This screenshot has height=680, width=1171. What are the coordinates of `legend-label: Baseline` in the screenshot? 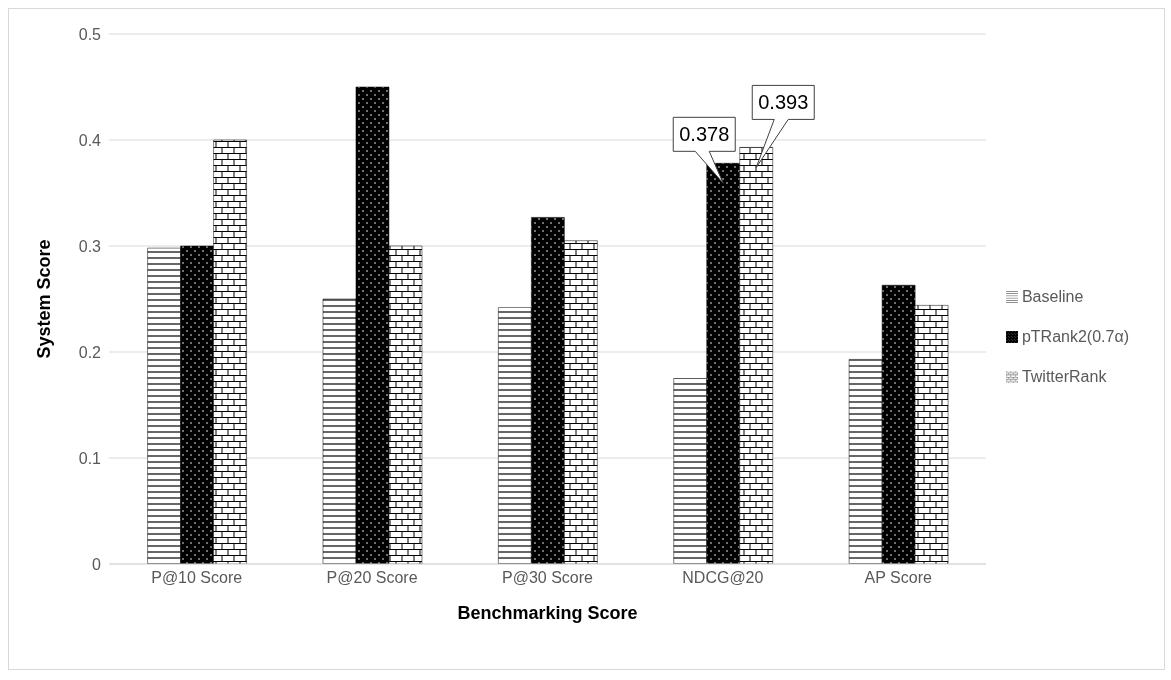 It's located at (1052, 296).